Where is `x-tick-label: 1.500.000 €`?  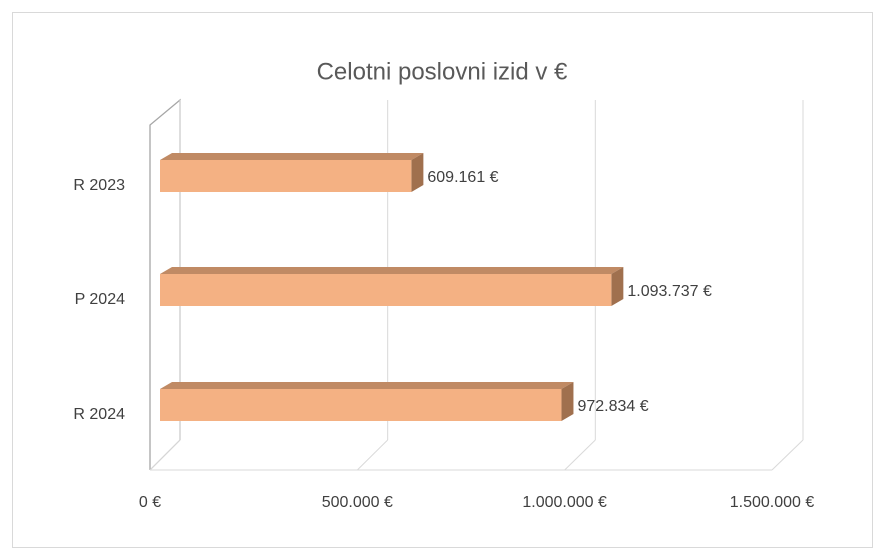 x-tick-label: 1.500.000 € is located at coordinates (772, 502).